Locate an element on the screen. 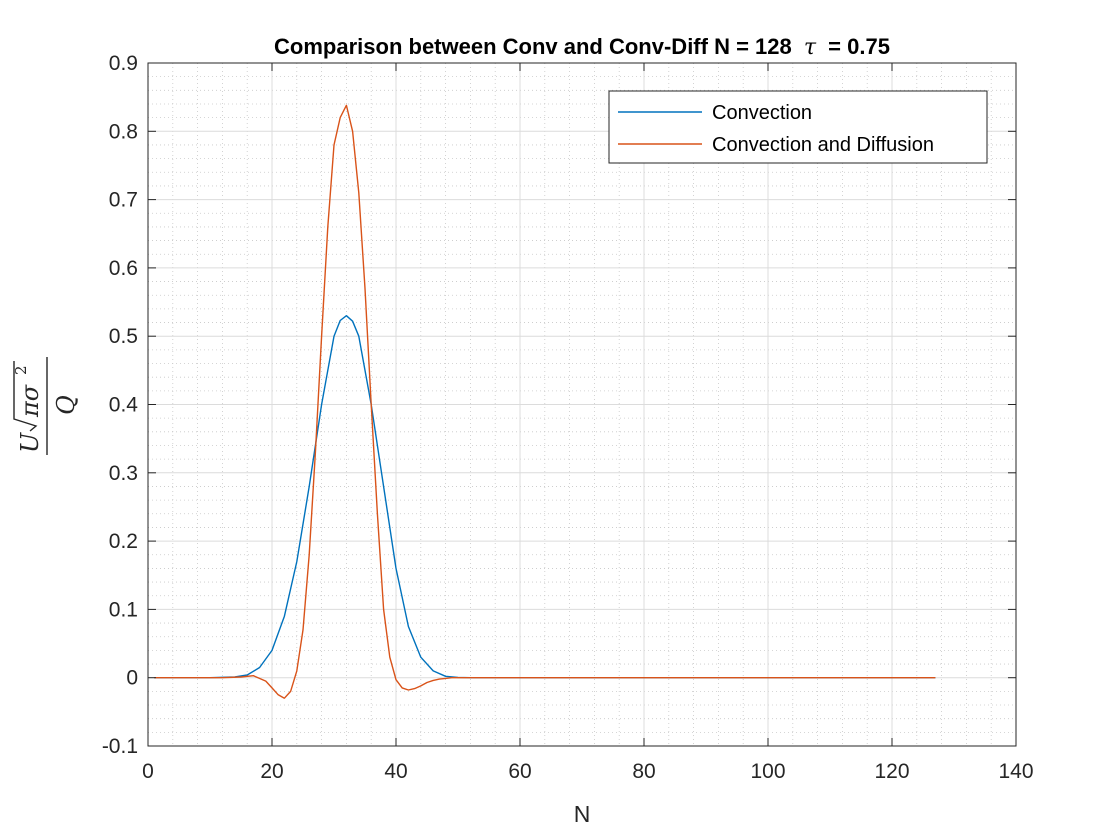 The width and height of the screenshot is (1120, 840). x-tick-labels: 0 20 40 60 80 100 120 140 is located at coordinates (587, 771).